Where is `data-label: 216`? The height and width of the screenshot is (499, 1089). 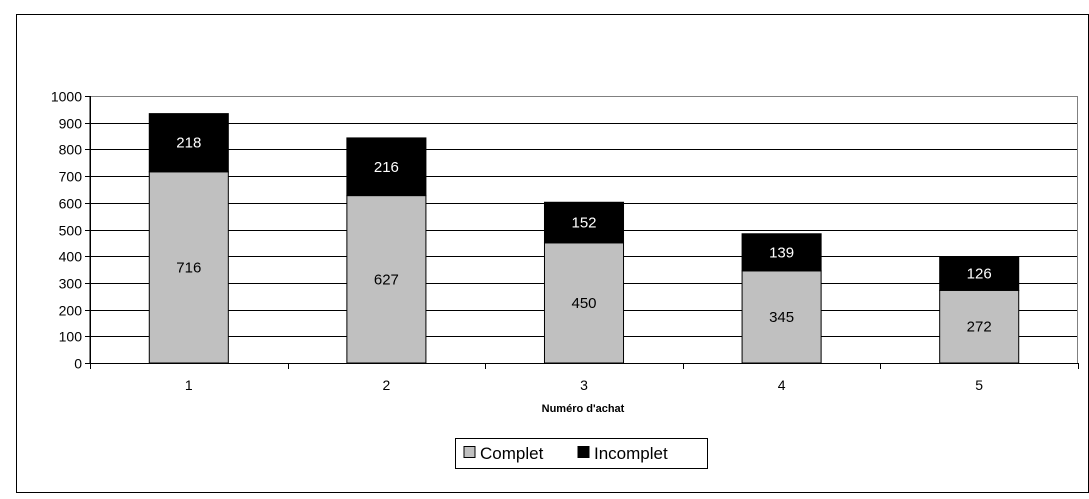
data-label: 216 is located at coordinates (386, 167).